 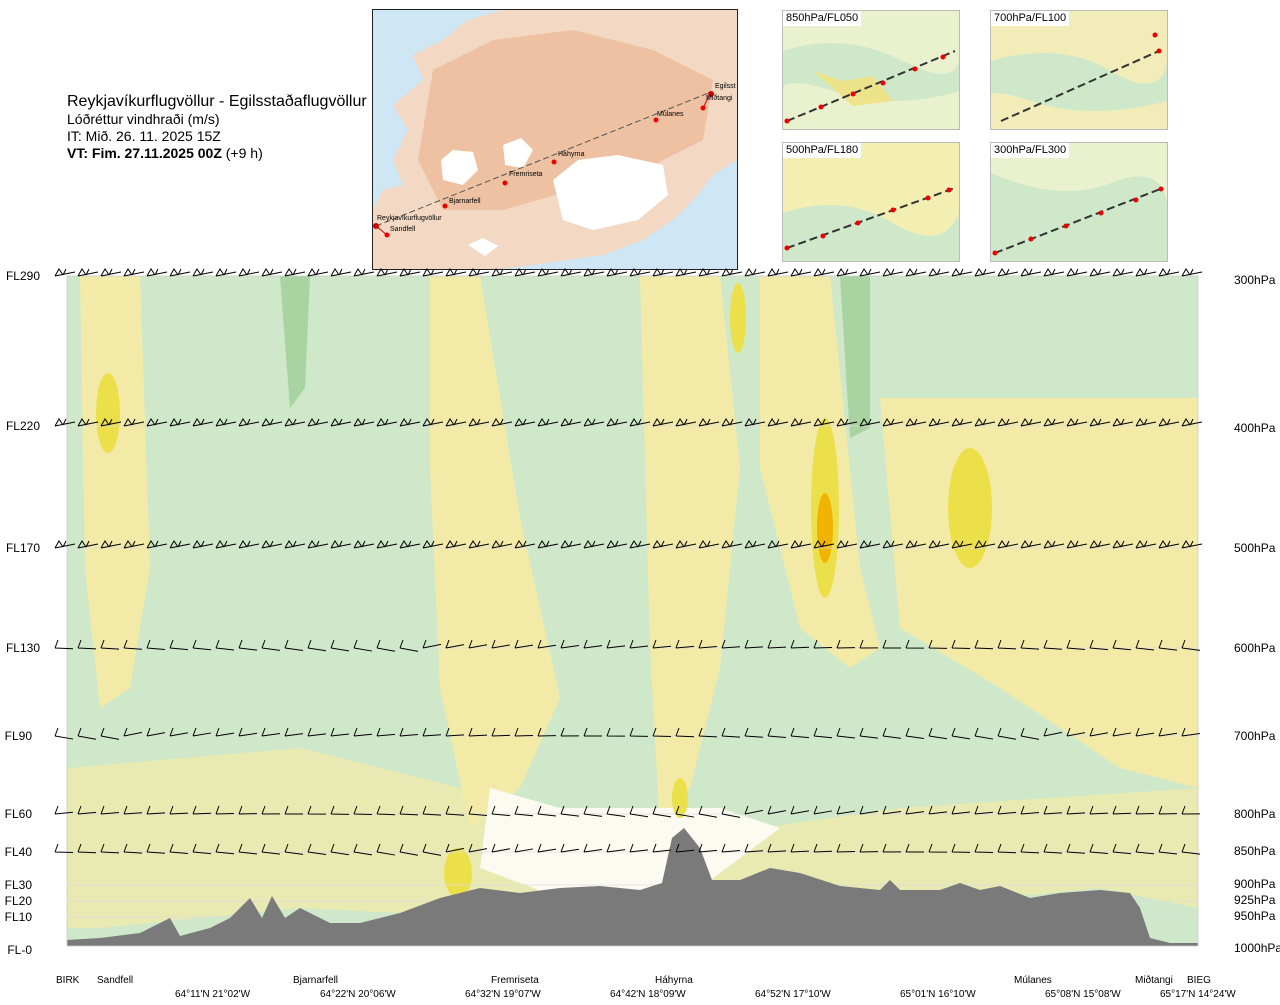 I want to click on coord-5: 64°52'N 17°10'W, so click(x=793, y=994).